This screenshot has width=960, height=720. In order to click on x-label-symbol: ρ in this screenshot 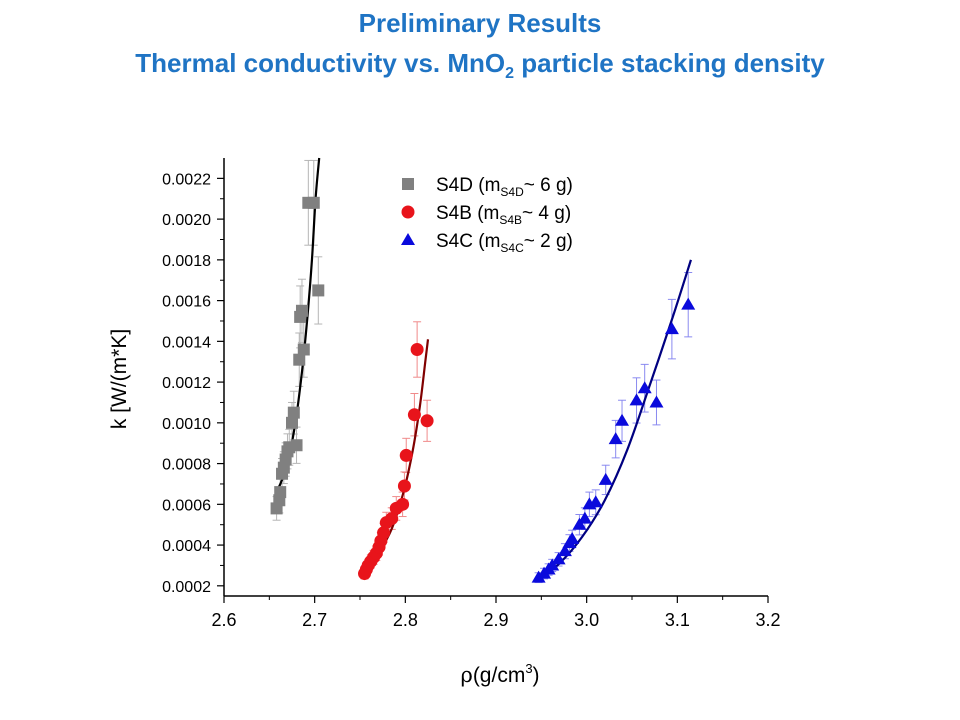, I will do `click(466, 675)`.